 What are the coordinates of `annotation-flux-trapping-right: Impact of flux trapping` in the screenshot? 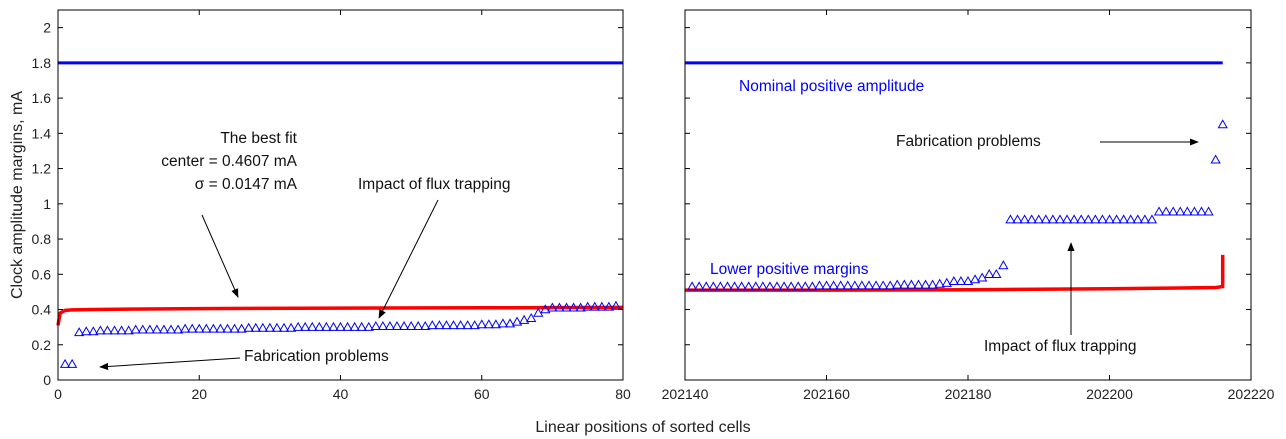 It's located at (1060, 346).